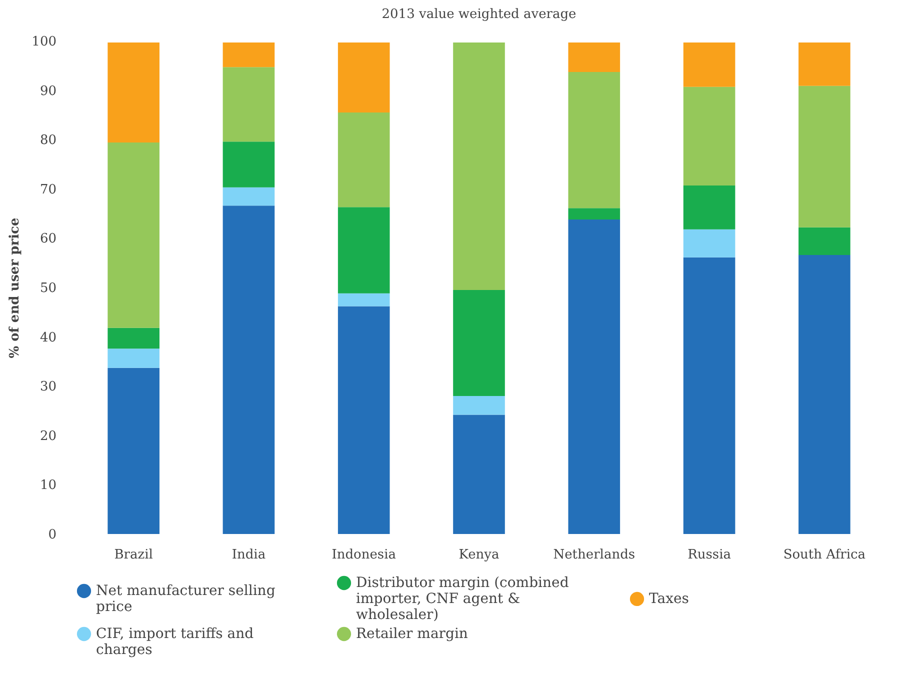 The width and height of the screenshot is (904, 677). Describe the element at coordinates (48, 91) in the screenshot. I see `y-tick-label: 90` at that location.